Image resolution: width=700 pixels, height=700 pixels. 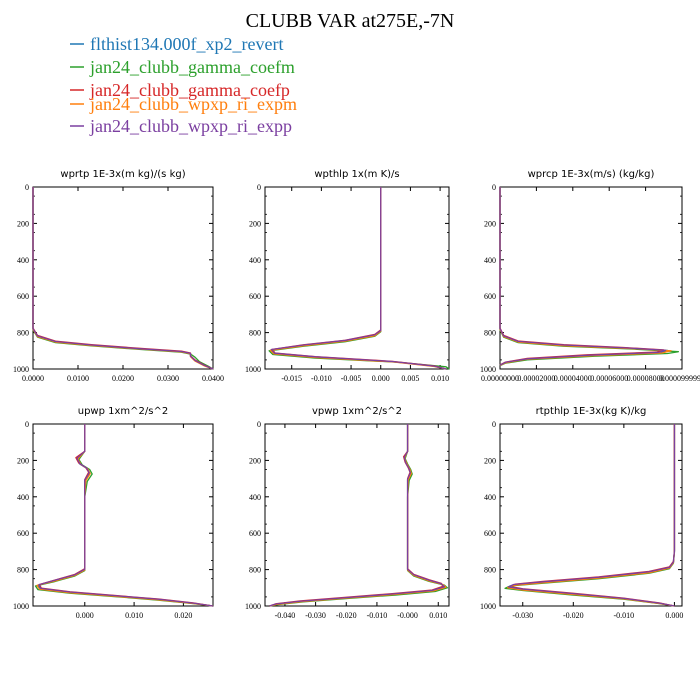 What do you see at coordinates (122, 174) in the screenshot?
I see `panel-title: wprtp 1E-3x(m kg)/(s kg)` at bounding box center [122, 174].